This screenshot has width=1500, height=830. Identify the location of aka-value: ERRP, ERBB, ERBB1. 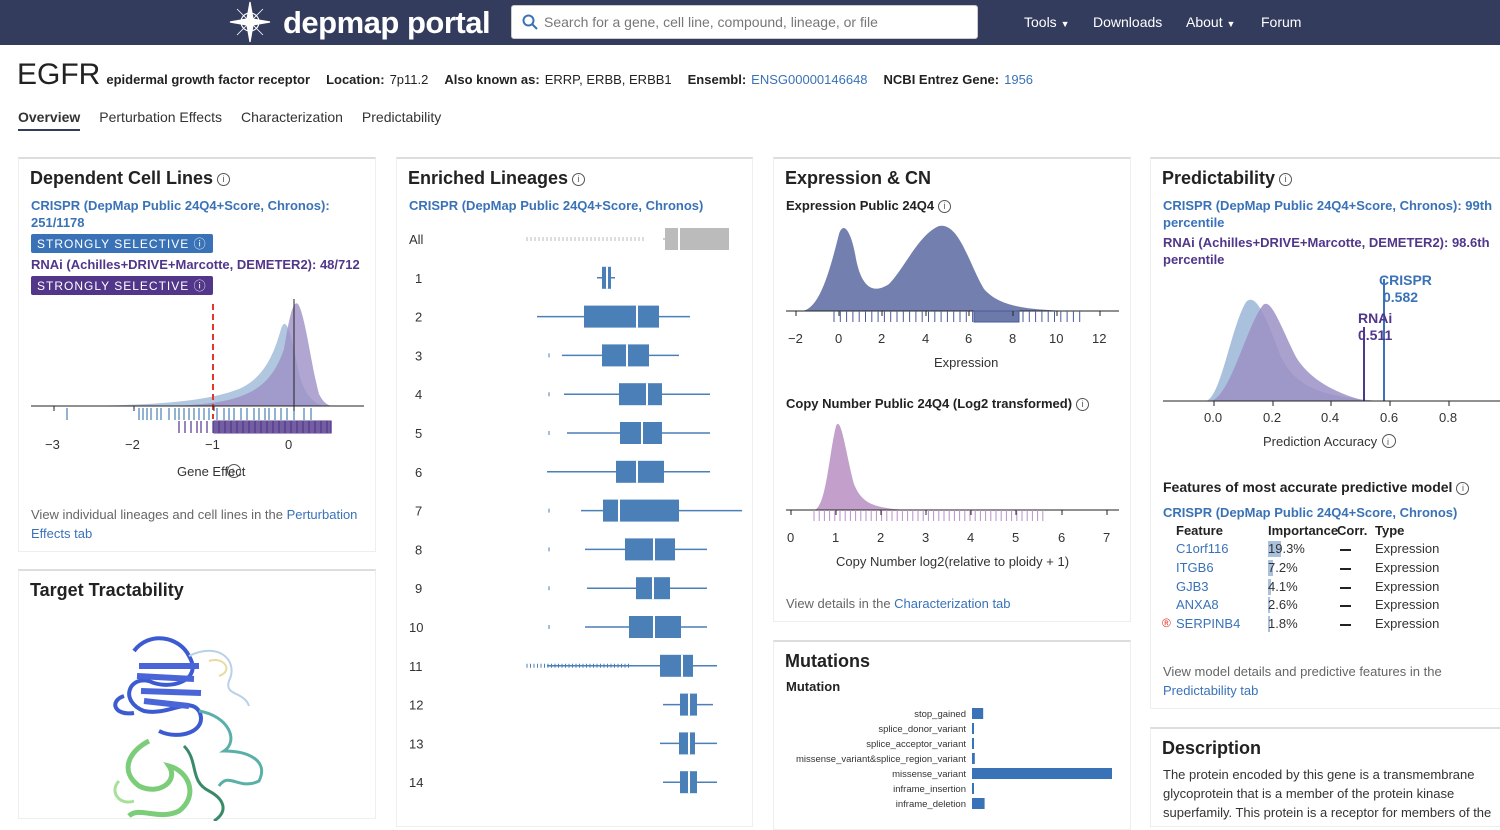
(608, 79).